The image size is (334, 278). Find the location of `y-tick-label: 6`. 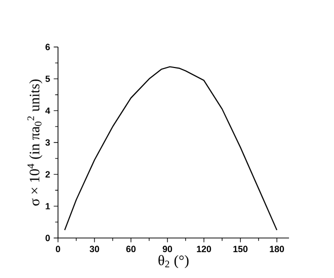

y-tick-label: 6 is located at coordinates (48, 47).